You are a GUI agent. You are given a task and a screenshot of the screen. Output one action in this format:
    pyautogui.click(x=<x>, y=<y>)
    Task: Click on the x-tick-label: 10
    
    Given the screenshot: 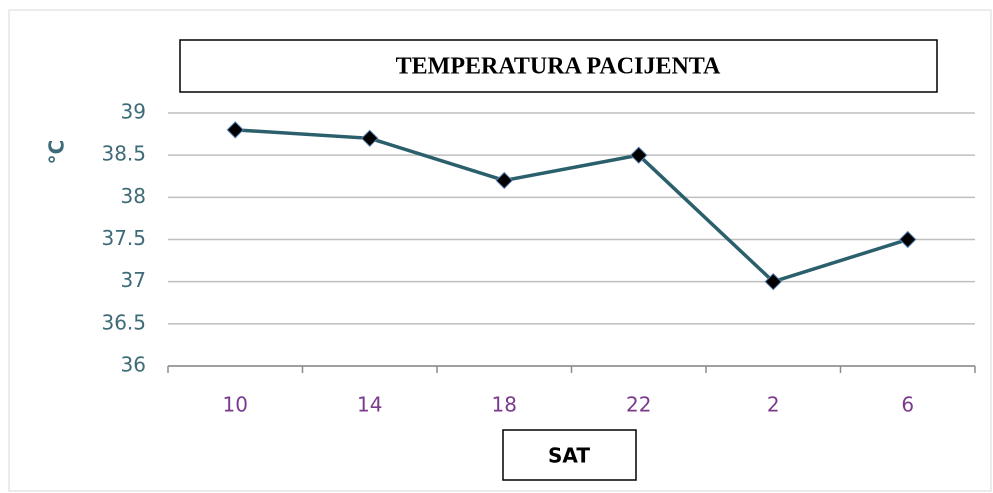 What is the action you would take?
    pyautogui.click(x=235, y=405)
    